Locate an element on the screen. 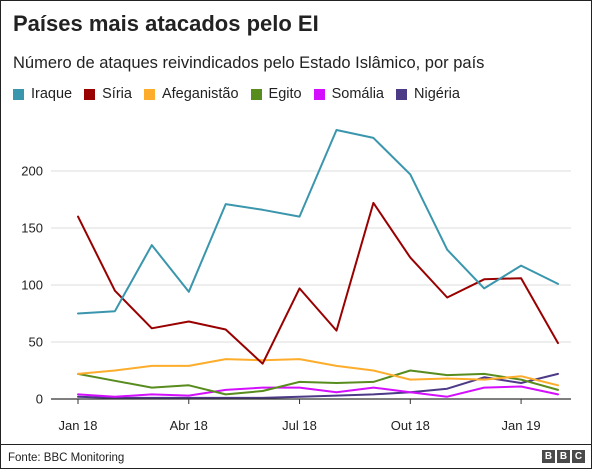  legend-item: Síria is located at coordinates (108, 94).